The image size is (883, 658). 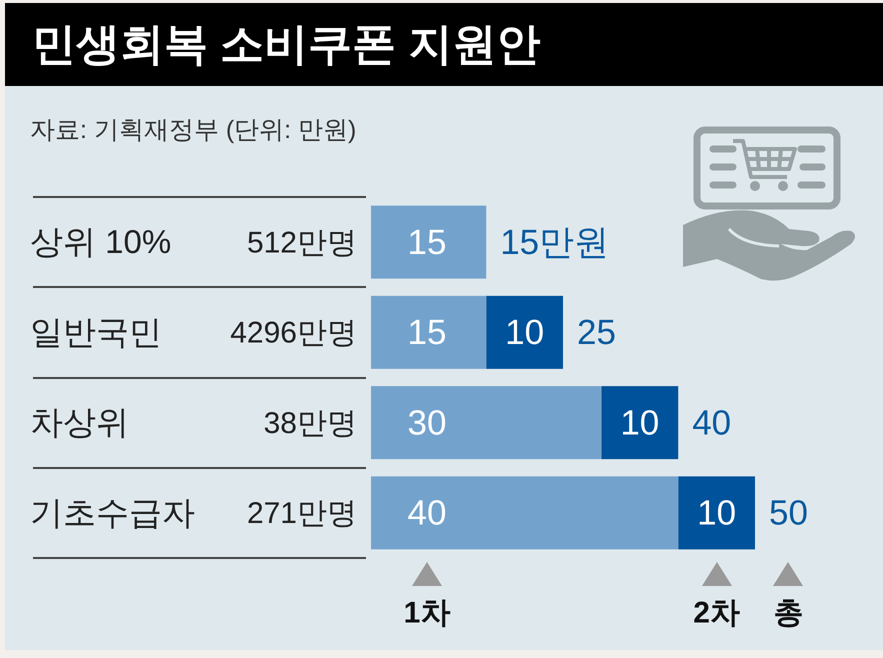 What do you see at coordinates (427, 613) in the screenshot?
I see `series-label: 1차` at bounding box center [427, 613].